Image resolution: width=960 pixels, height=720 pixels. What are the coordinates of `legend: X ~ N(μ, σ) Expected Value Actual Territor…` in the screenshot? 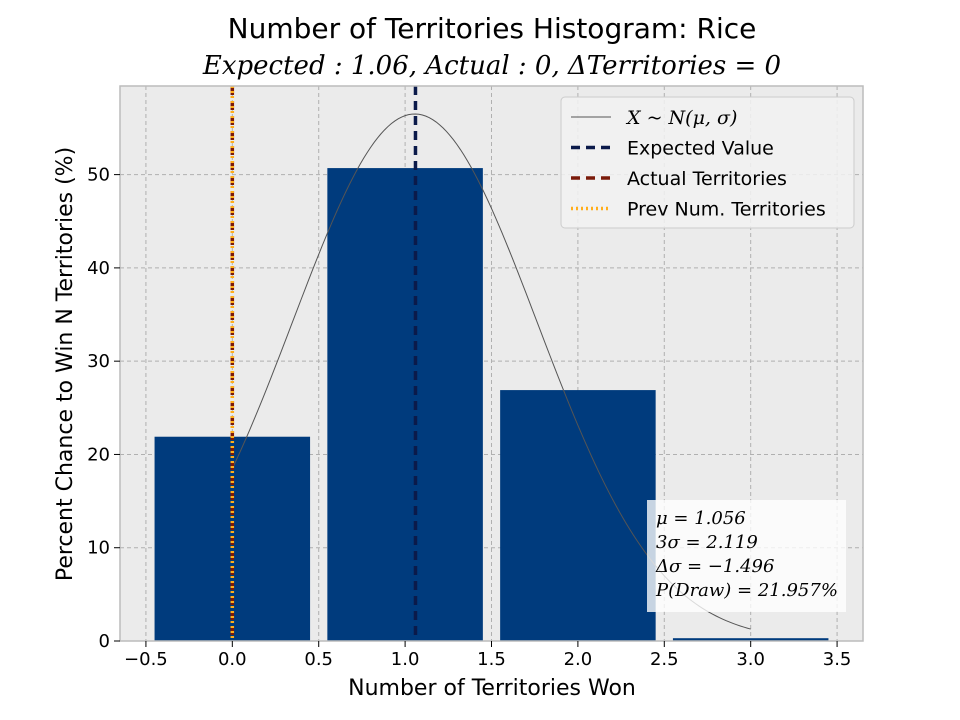 It's located at (707, 162).